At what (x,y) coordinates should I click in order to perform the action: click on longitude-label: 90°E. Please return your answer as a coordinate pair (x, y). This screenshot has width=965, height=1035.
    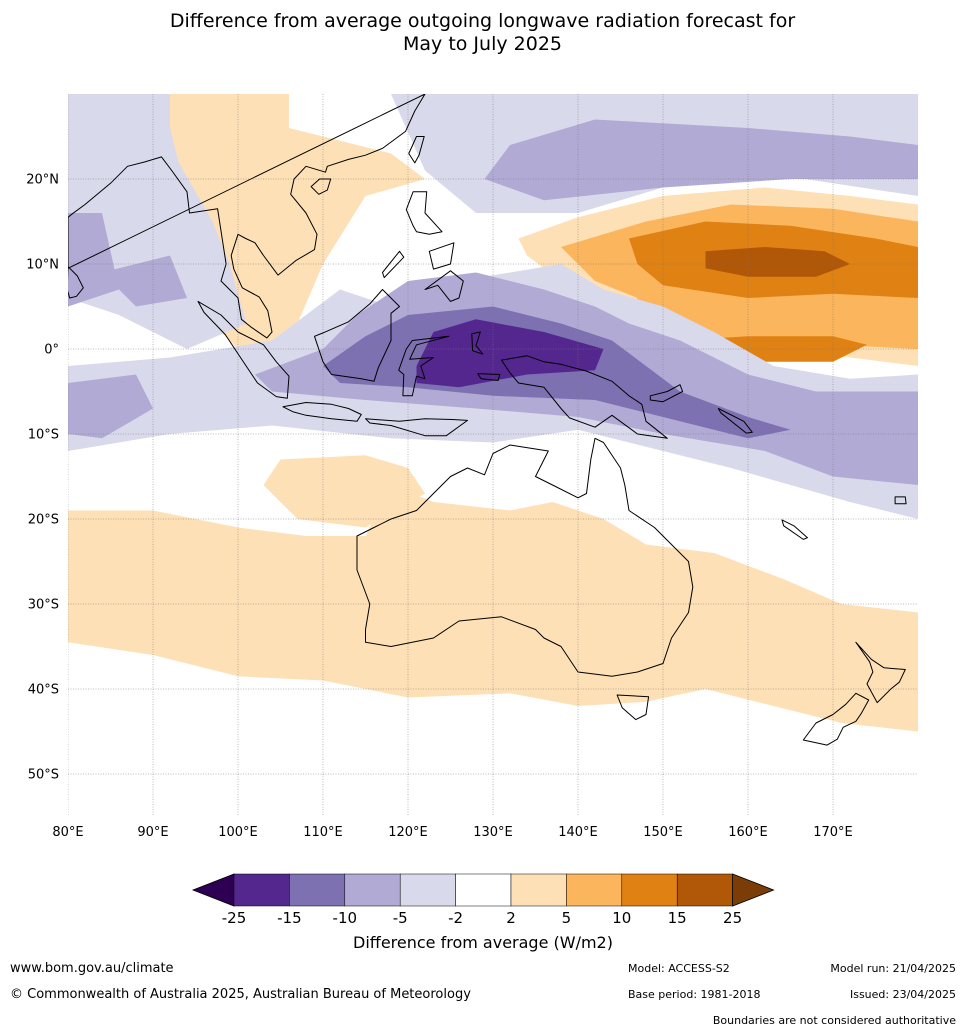
    Looking at the image, I should click on (152, 832).